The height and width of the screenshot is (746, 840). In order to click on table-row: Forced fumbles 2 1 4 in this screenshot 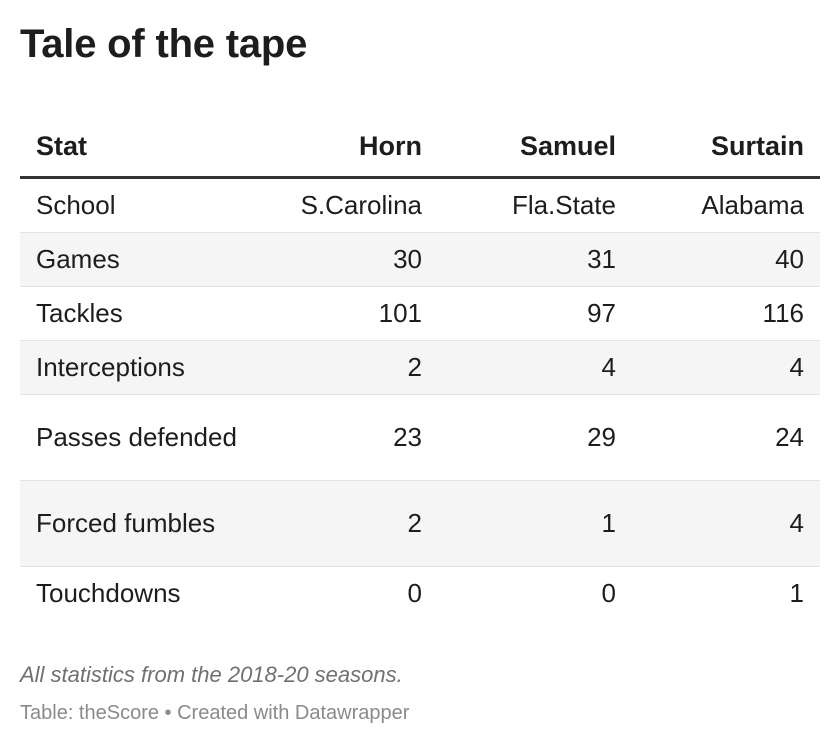, I will do `click(420, 523)`.